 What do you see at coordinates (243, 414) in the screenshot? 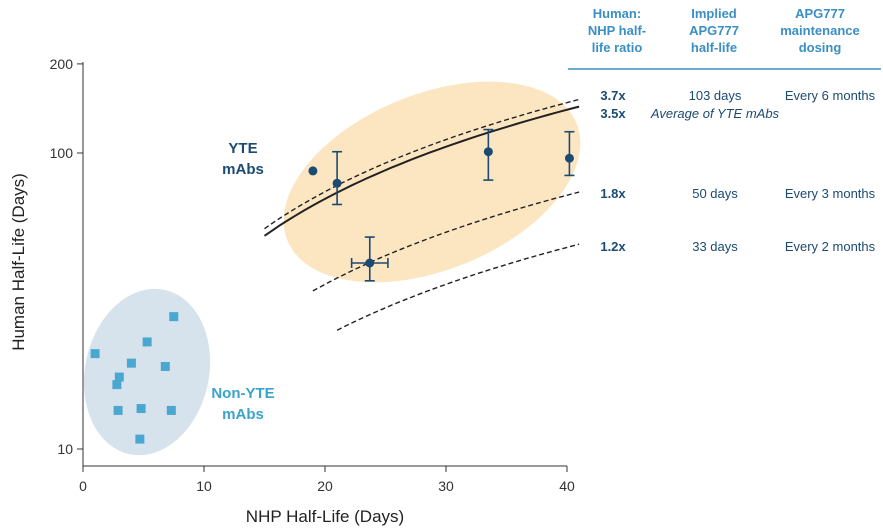
I see `non-yte-label-line2: mAbs` at bounding box center [243, 414].